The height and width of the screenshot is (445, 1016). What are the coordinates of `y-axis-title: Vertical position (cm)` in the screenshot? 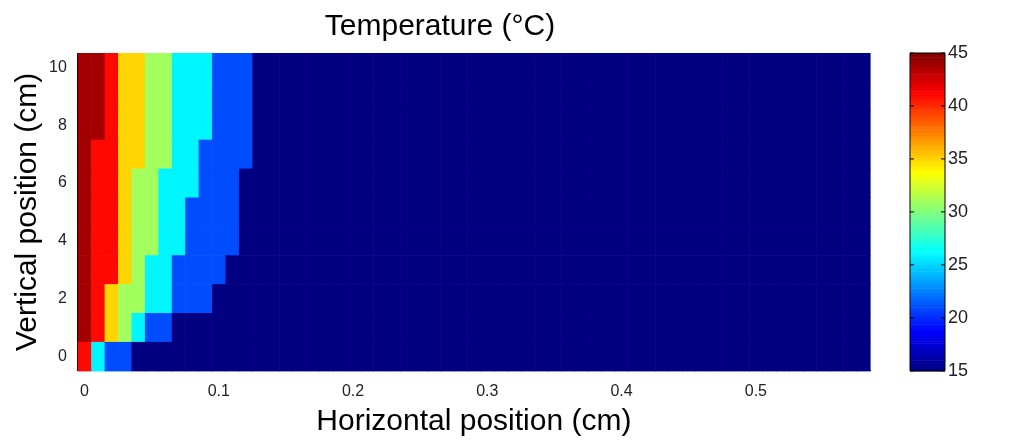 It's located at (26, 212).